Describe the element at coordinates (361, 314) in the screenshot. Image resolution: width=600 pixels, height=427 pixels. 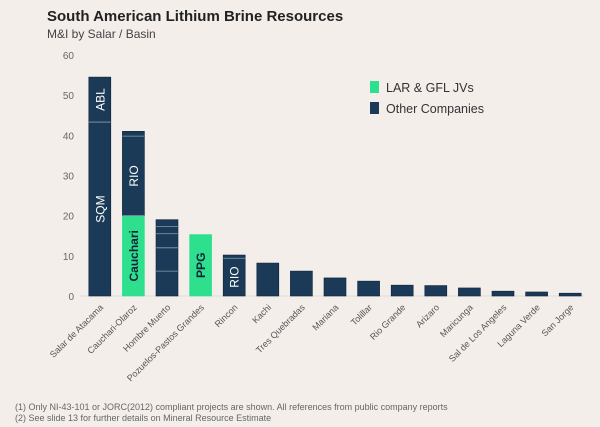
I see `x-tick-label: Tolillar` at that location.